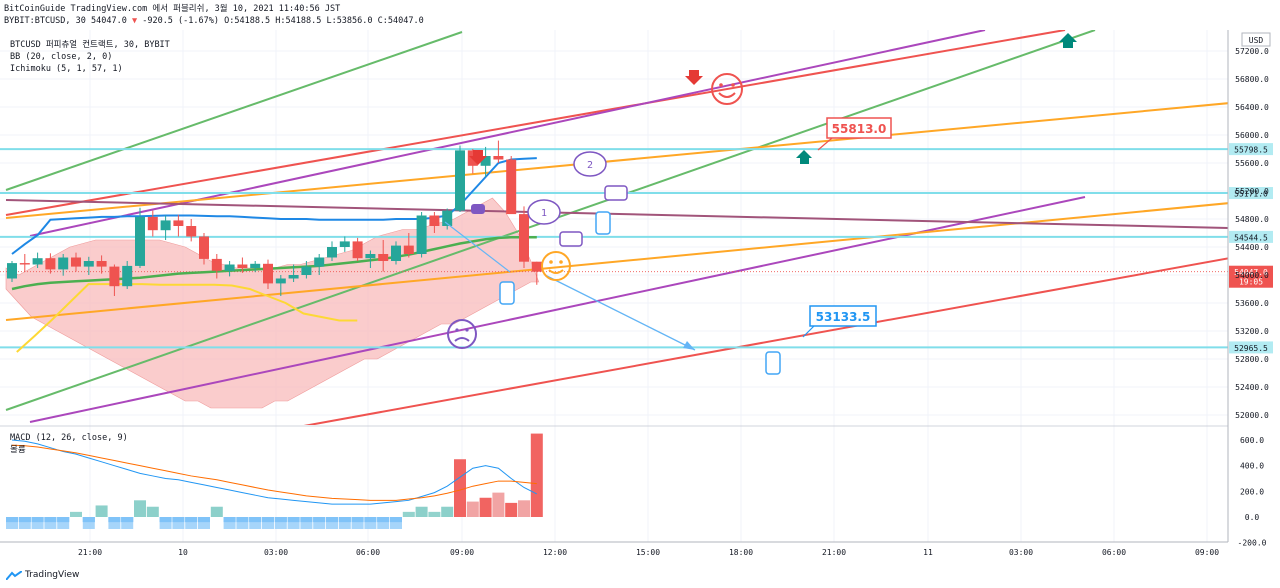 This screenshot has height=588, width=1280. What do you see at coordinates (1251, 348) in the screenshot?
I see `price-tag-label: 52965.5` at bounding box center [1251, 348].